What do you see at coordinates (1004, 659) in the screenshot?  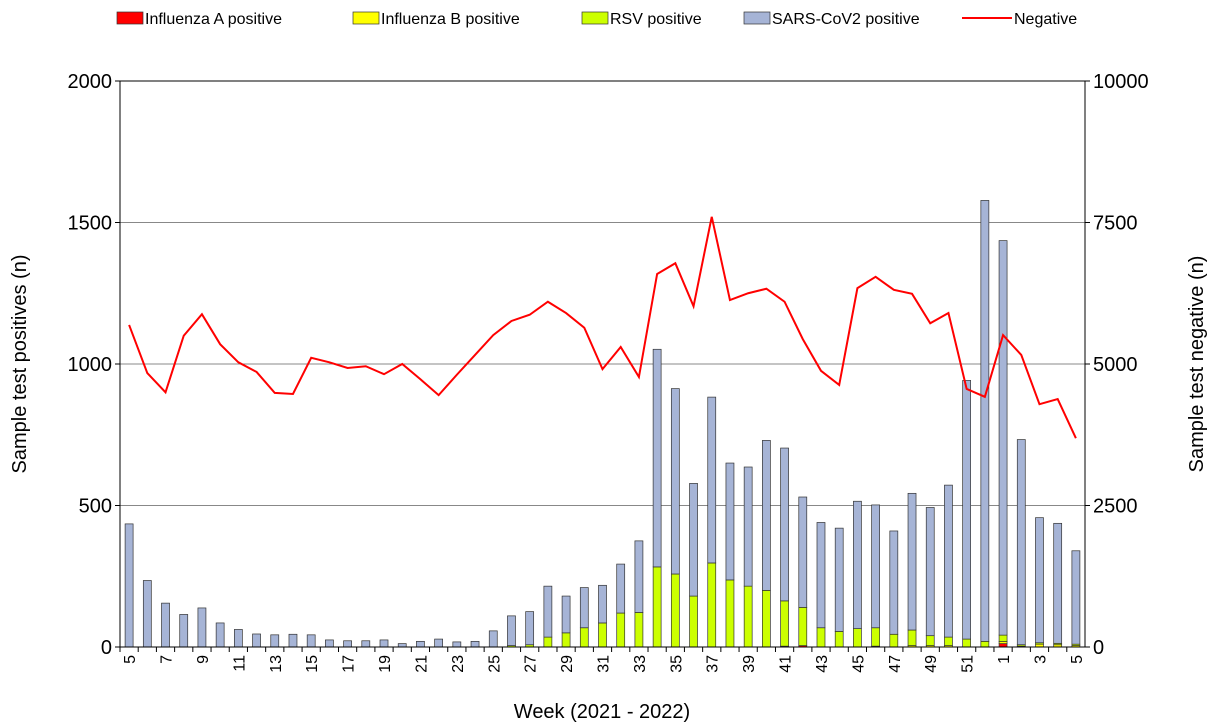 I see `x-tick-label: 1` at bounding box center [1004, 659].